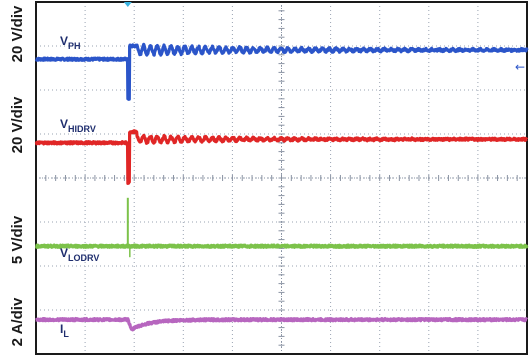  What do you see at coordinates (17, 124) in the screenshot?
I see `scale-label-vhidrv: 20 V/div` at bounding box center [17, 124].